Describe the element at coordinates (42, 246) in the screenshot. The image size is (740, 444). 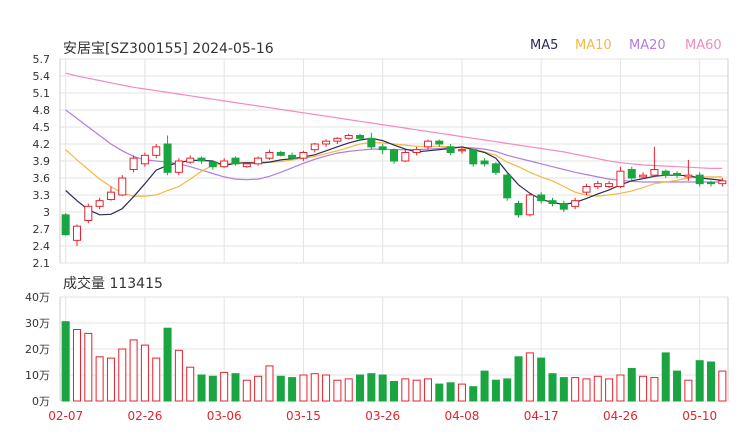
I see `price-y-tick-label: 2.4` at that location.